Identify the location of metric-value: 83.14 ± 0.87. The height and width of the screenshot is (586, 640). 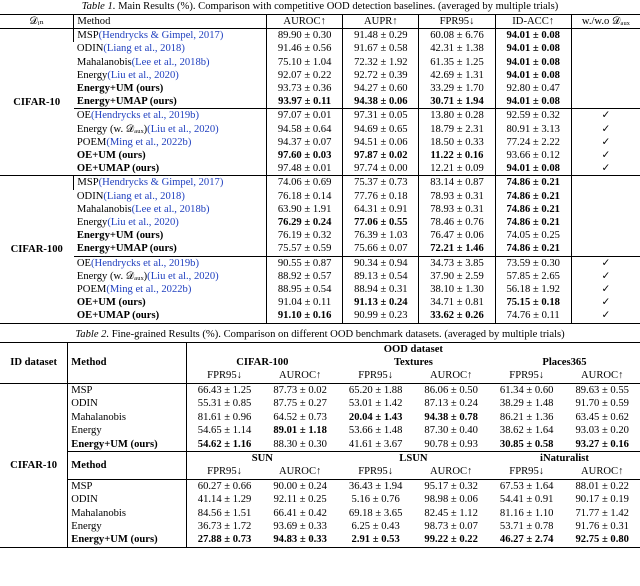
(457, 183).